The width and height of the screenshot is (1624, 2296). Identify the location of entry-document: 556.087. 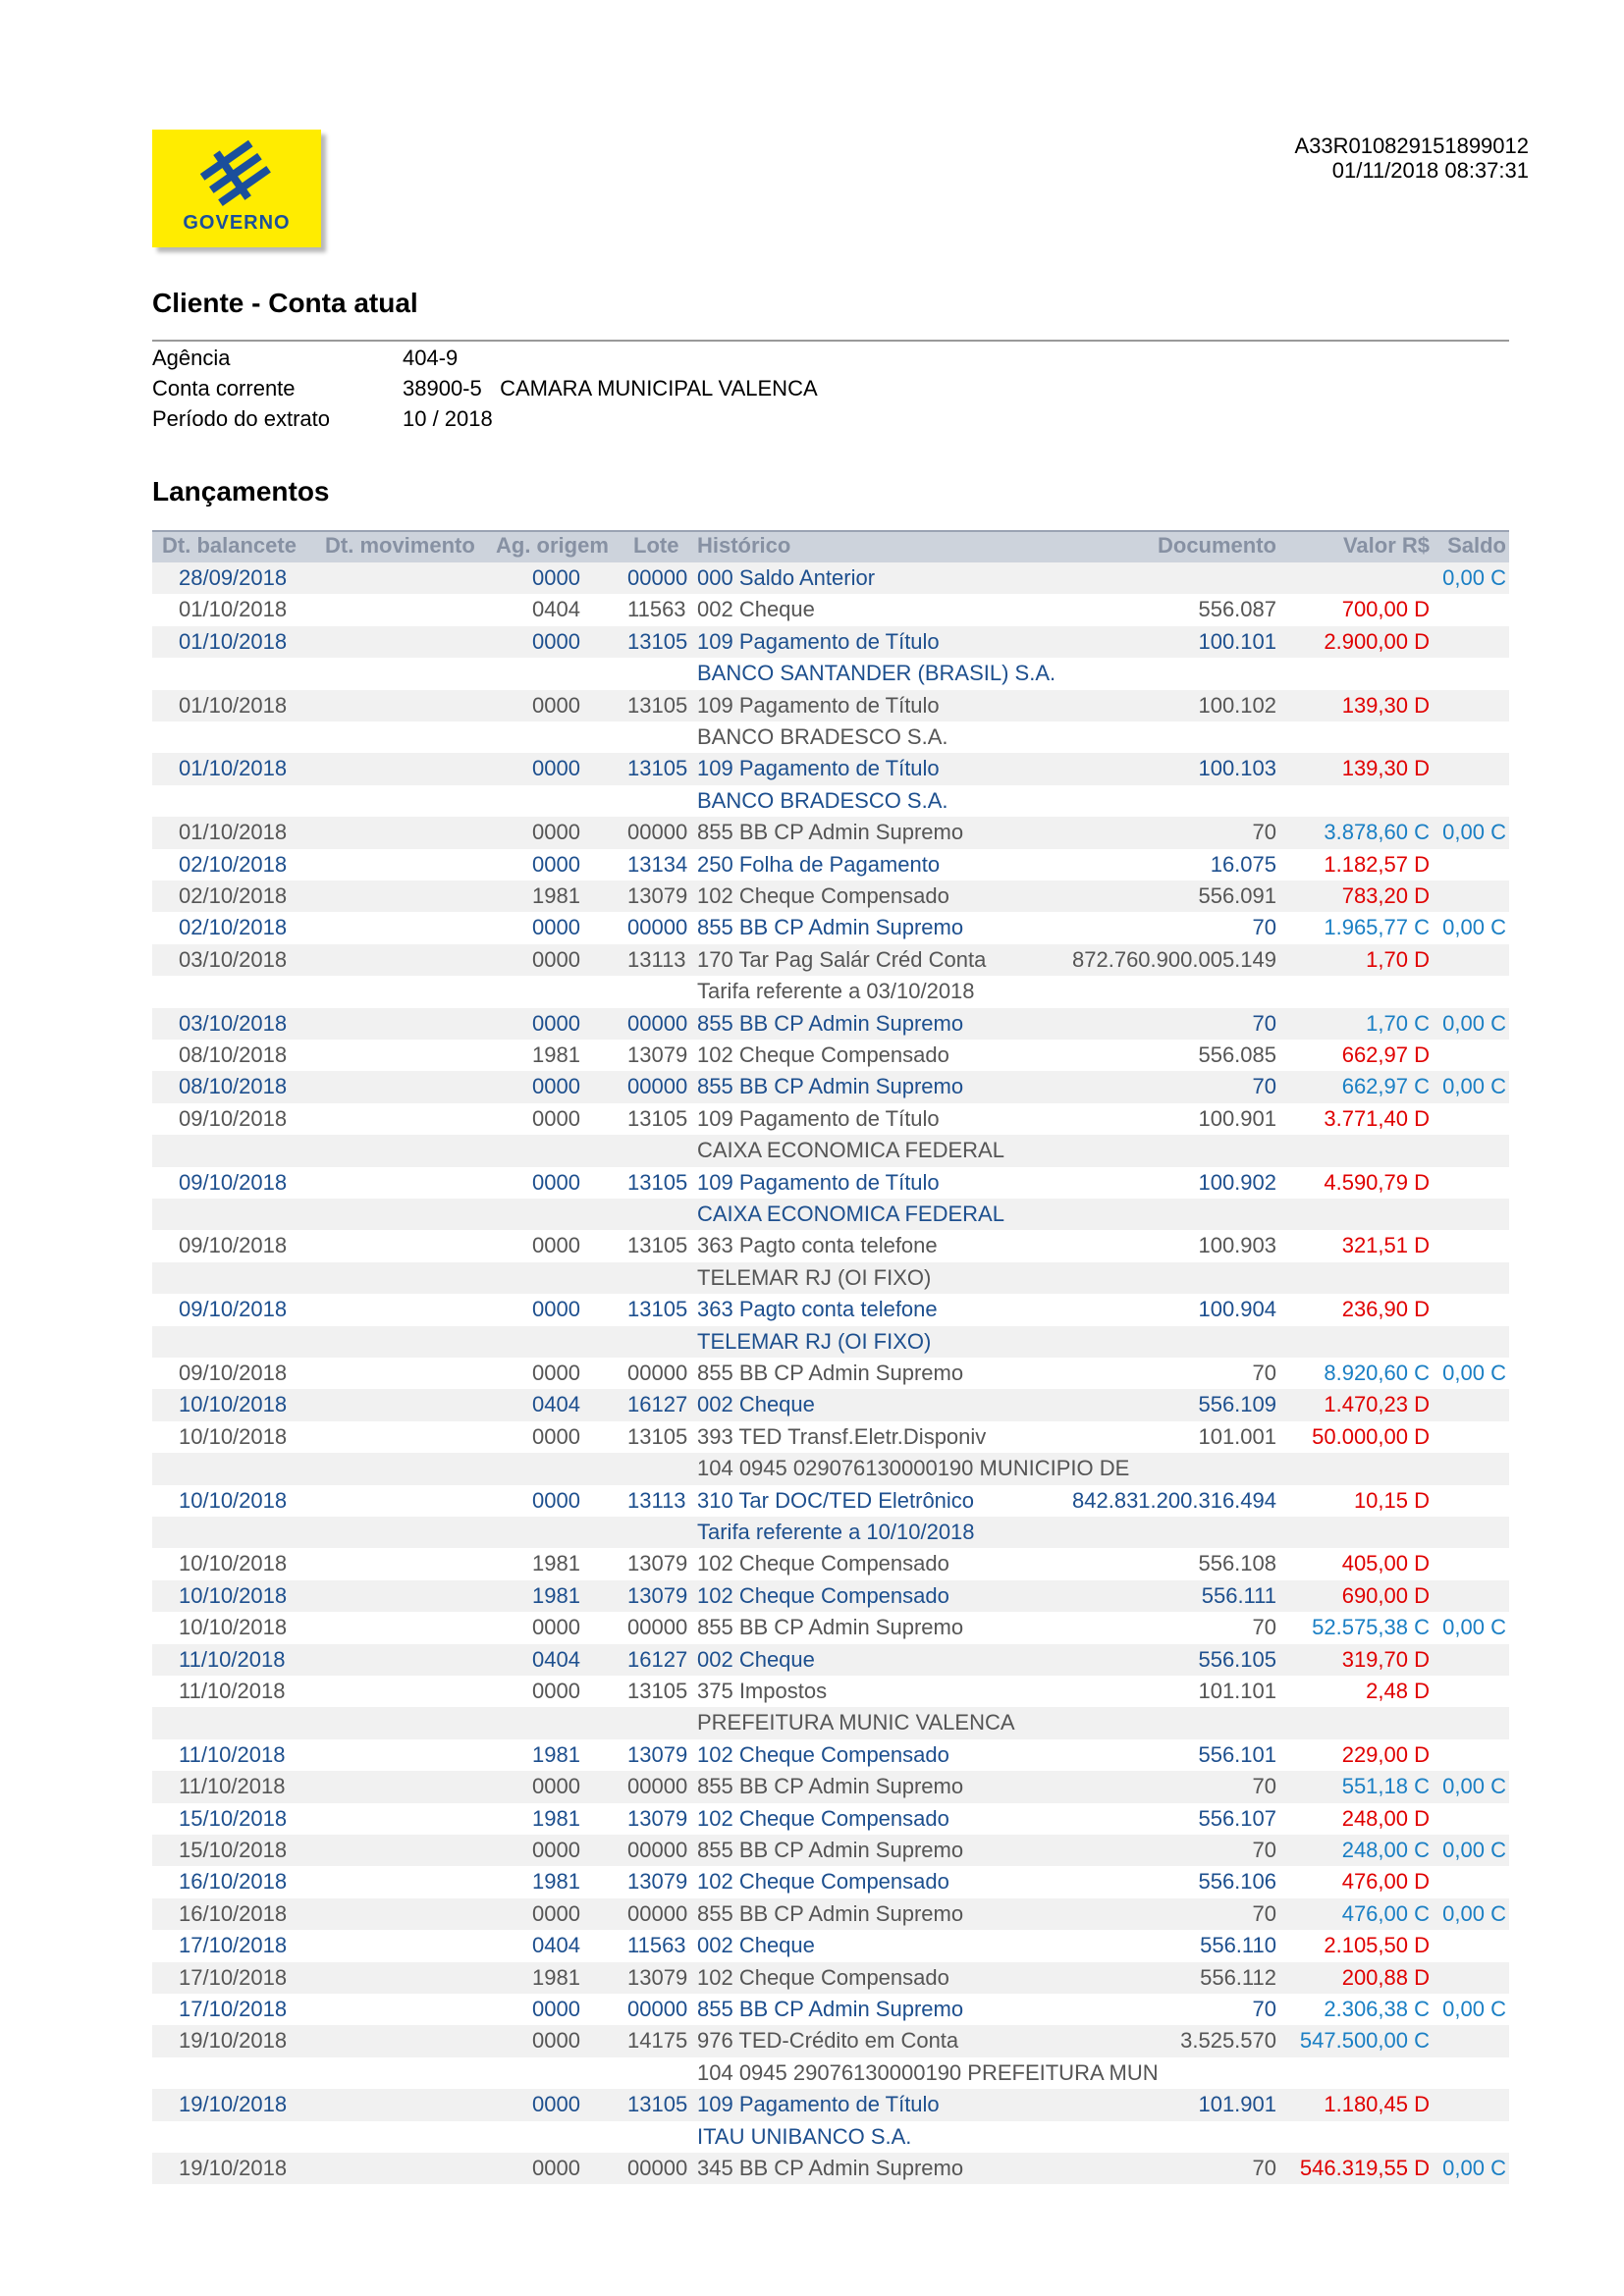
(1237, 609).